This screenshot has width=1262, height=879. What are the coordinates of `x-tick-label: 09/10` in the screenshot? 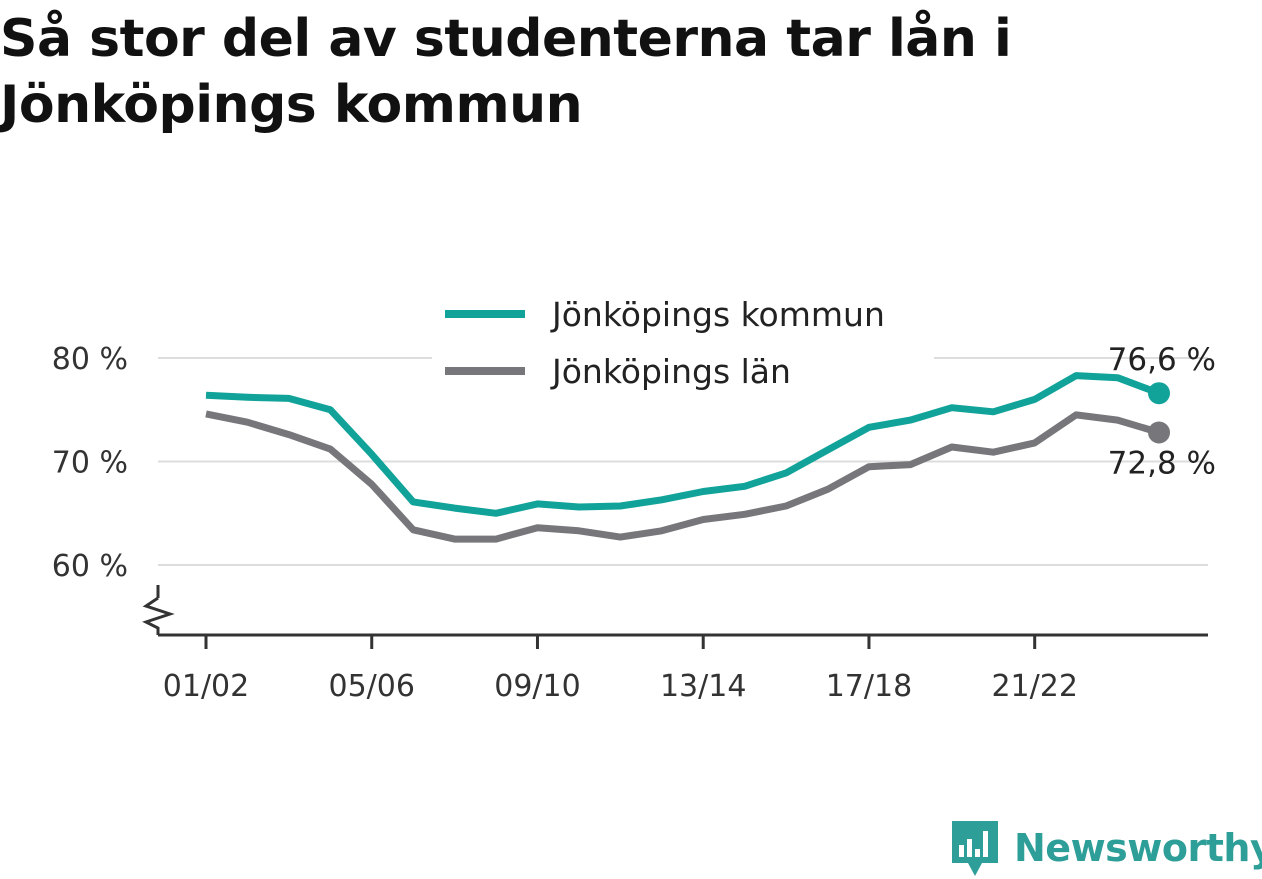 It's located at (537, 686).